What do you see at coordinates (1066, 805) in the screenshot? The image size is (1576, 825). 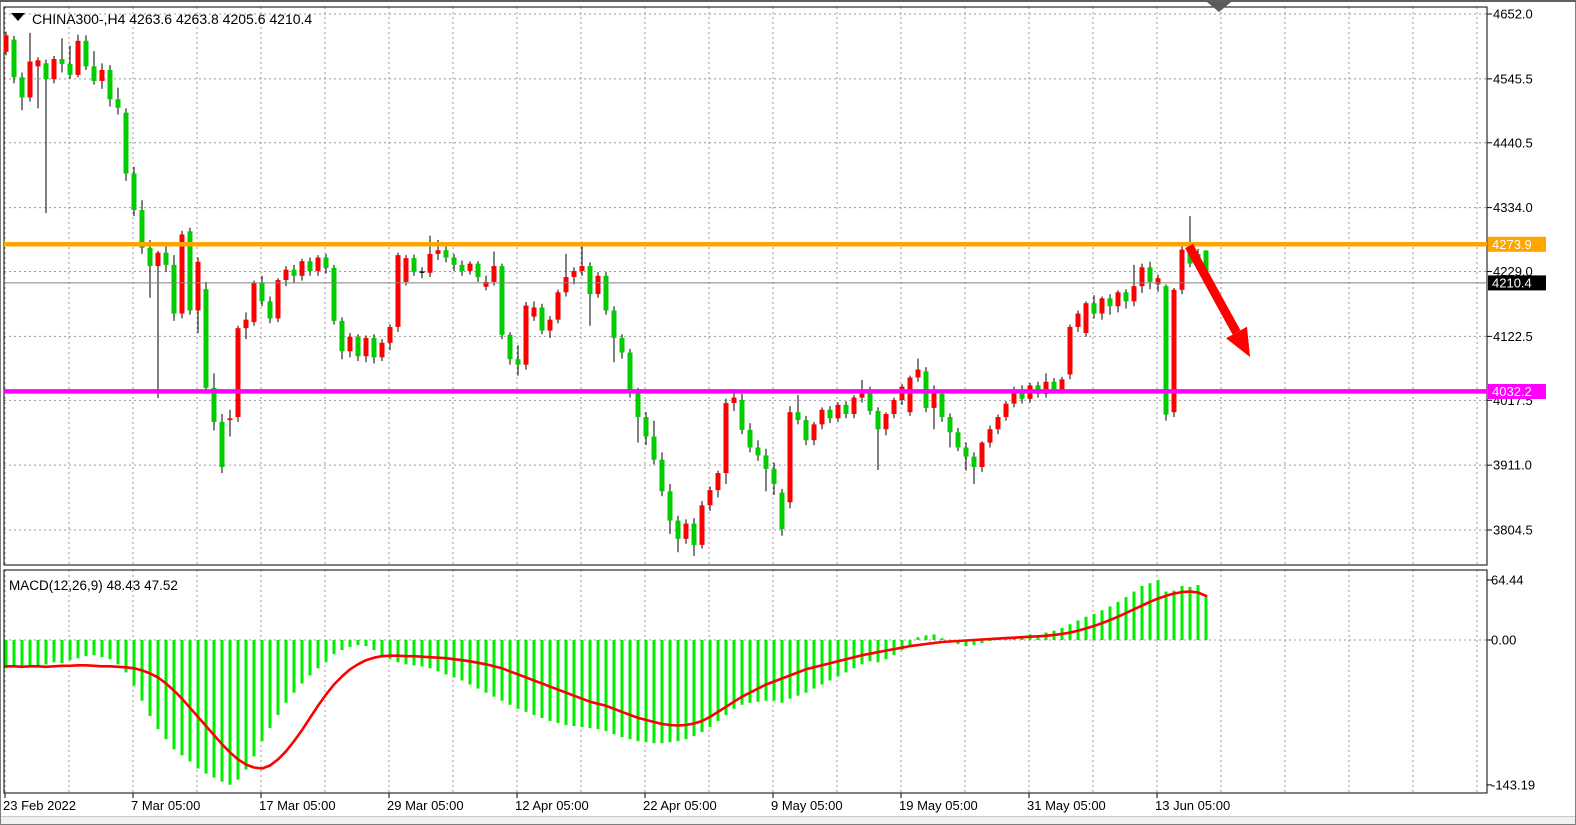 I see `date-tick-label: 31 May 05:00` at bounding box center [1066, 805].